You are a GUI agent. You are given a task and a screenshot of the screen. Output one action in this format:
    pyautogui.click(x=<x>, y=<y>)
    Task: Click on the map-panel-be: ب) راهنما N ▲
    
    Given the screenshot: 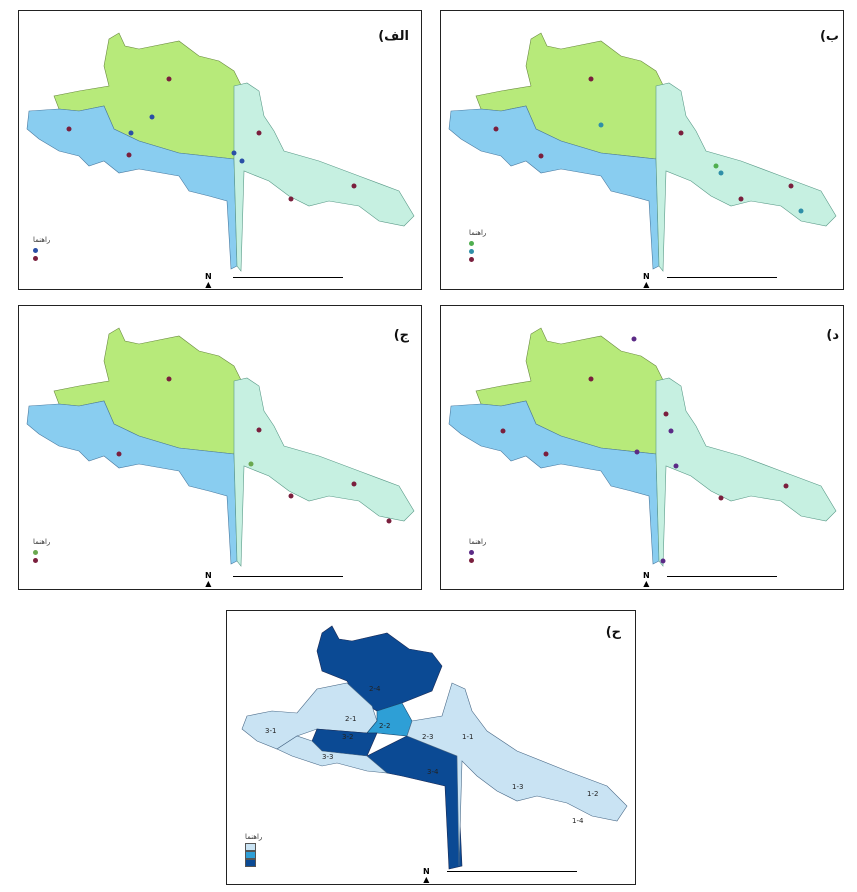 What is the action you would take?
    pyautogui.click(x=642, y=150)
    